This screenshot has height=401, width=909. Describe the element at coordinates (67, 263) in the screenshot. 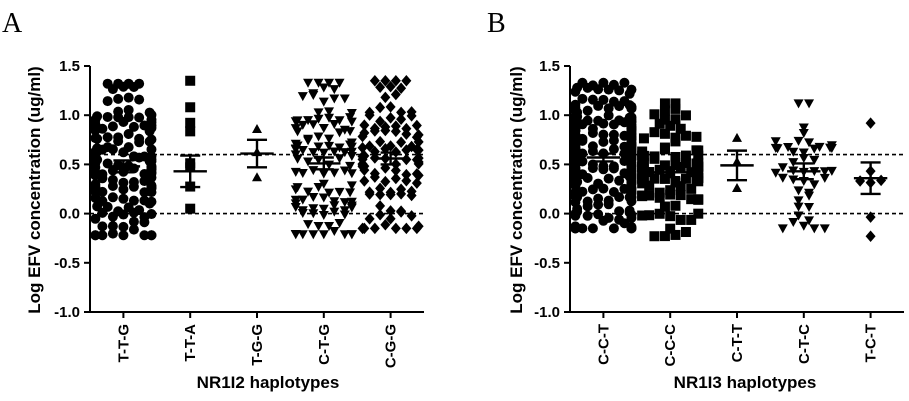

I see `y-tick-label: -0.5` at that location.